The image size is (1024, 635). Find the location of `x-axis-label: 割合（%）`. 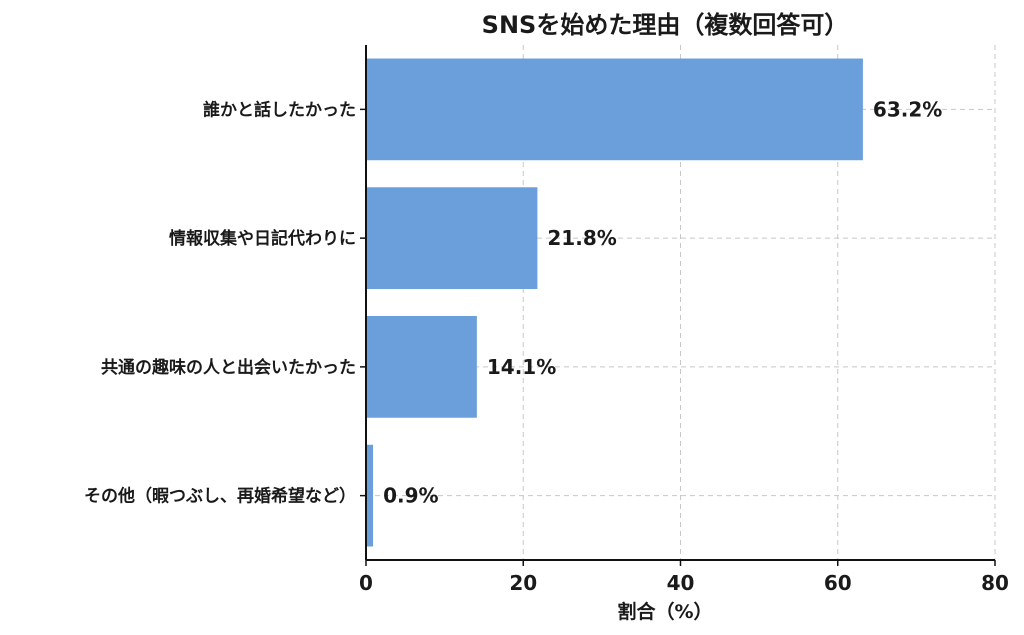

x-axis-label: 割合（%） is located at coordinates (664, 611).